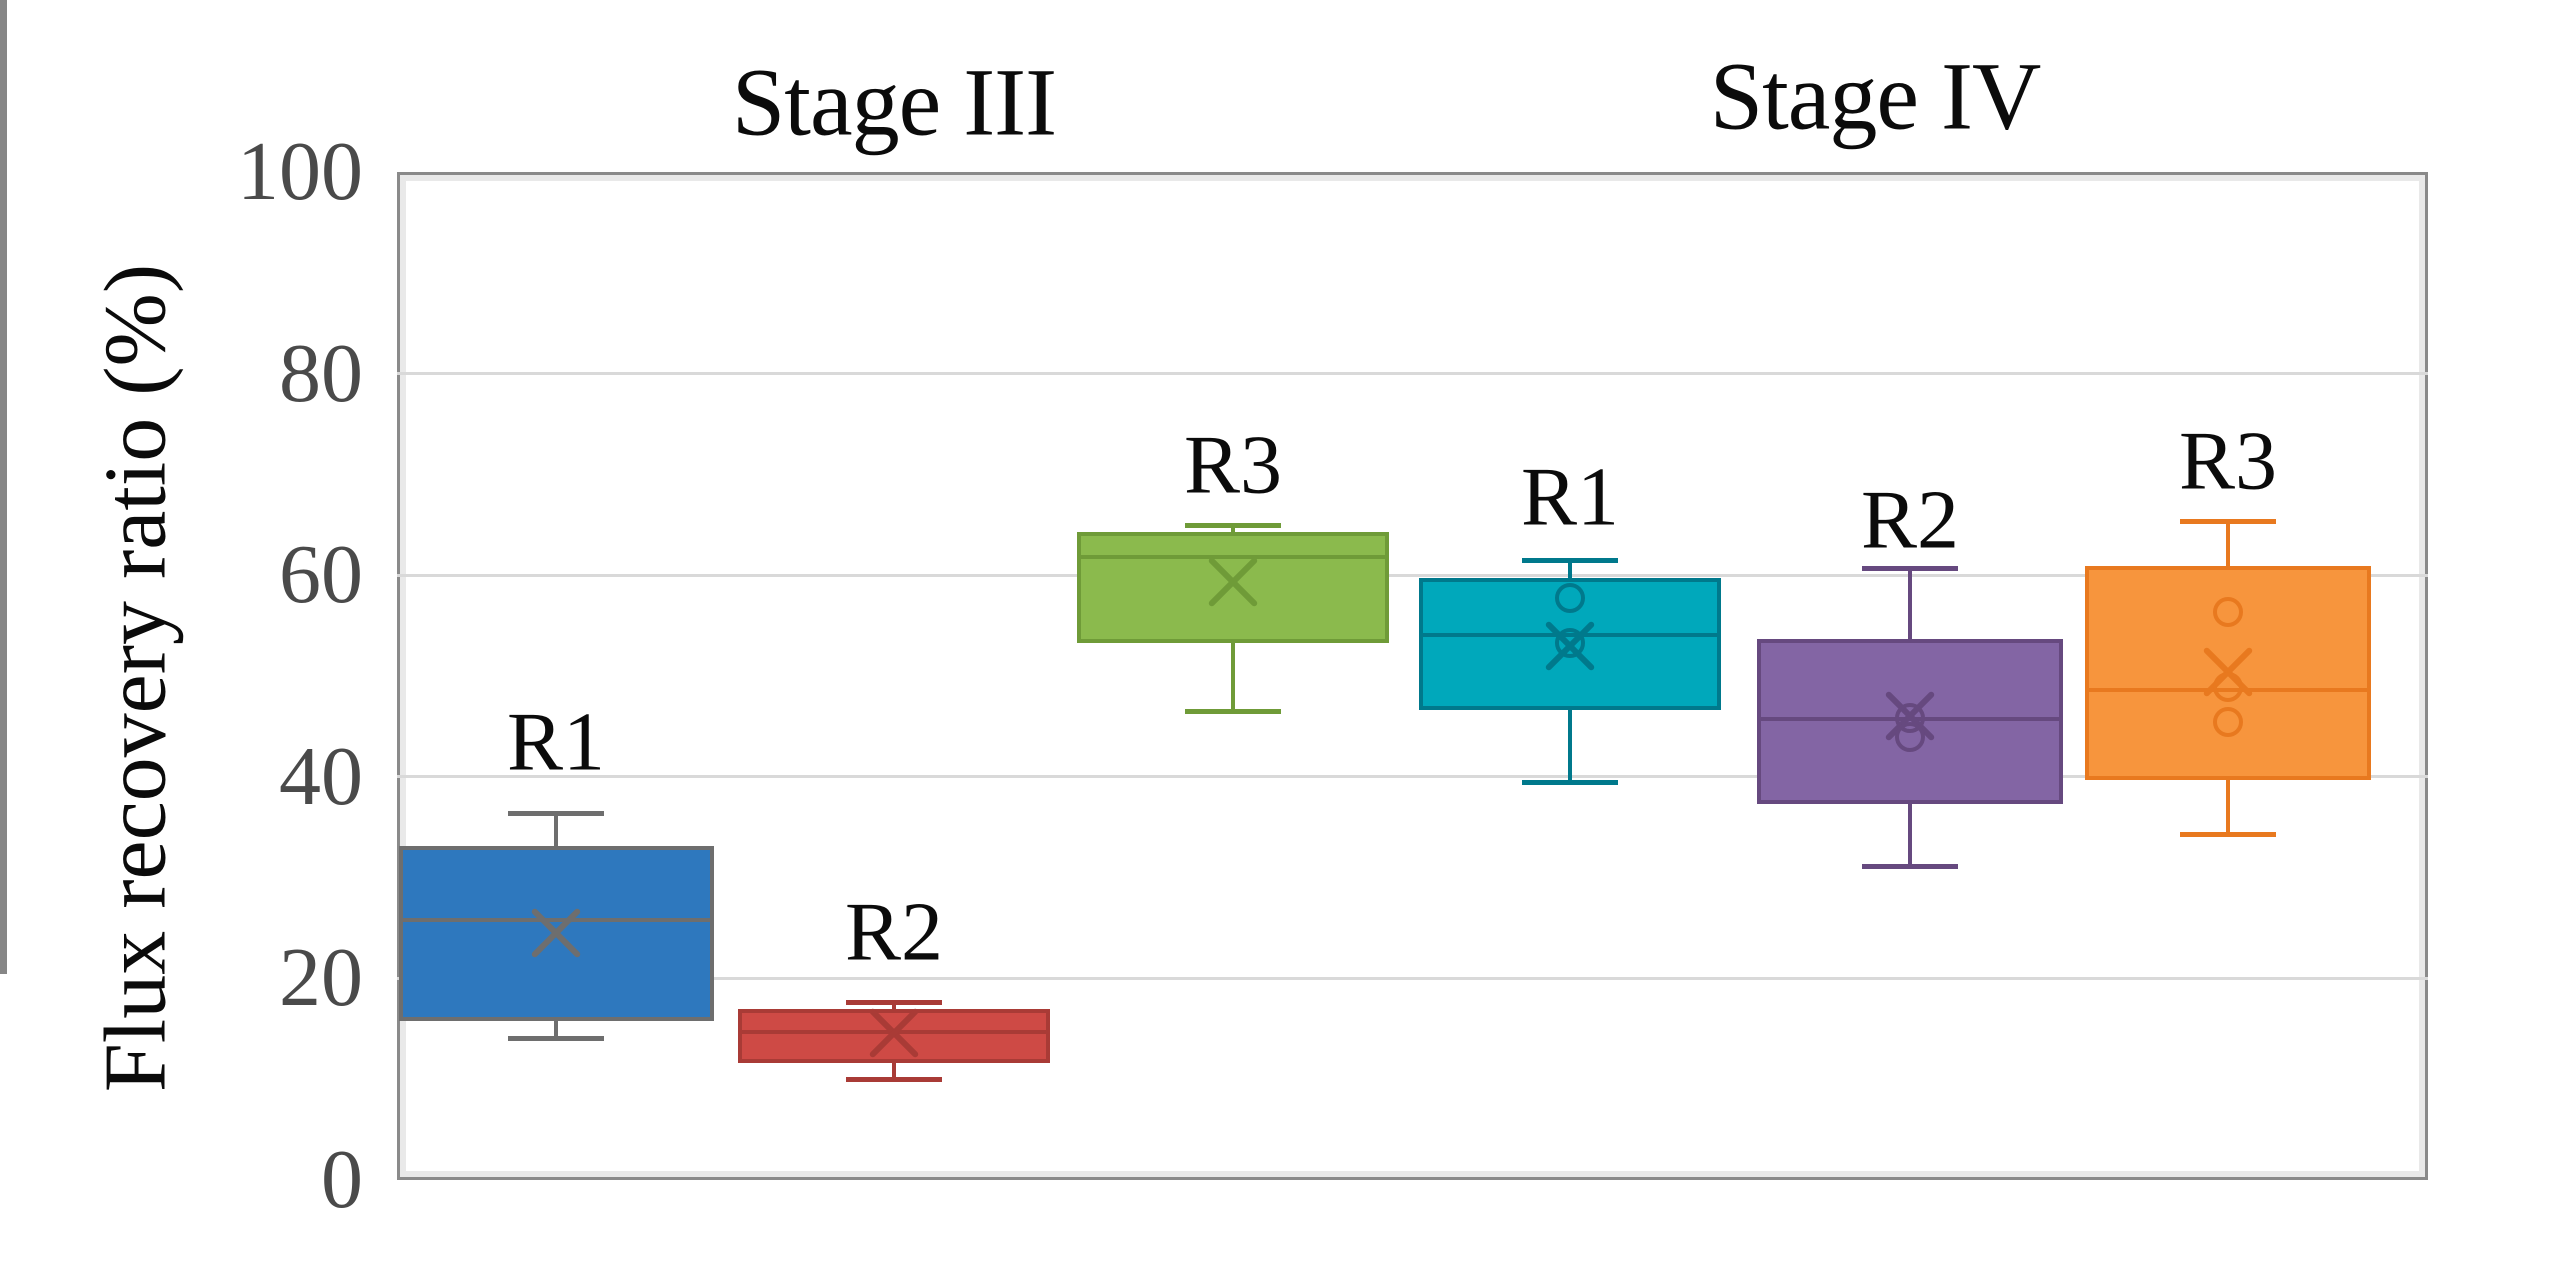 Image resolution: width=2569 pixels, height=1273 pixels. I want to click on box-stage-iii-r3, so click(1233, 587).